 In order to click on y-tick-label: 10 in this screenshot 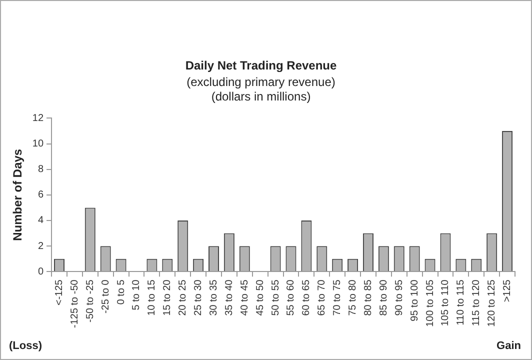, I will do `click(38, 144)`.